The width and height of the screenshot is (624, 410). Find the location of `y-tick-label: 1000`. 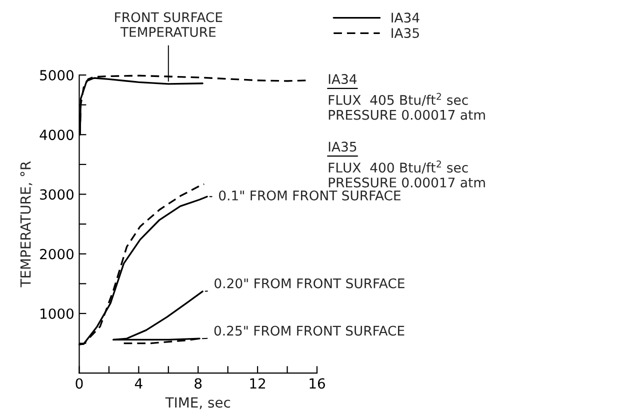

y-tick-label: 1000 is located at coordinates (57, 313).